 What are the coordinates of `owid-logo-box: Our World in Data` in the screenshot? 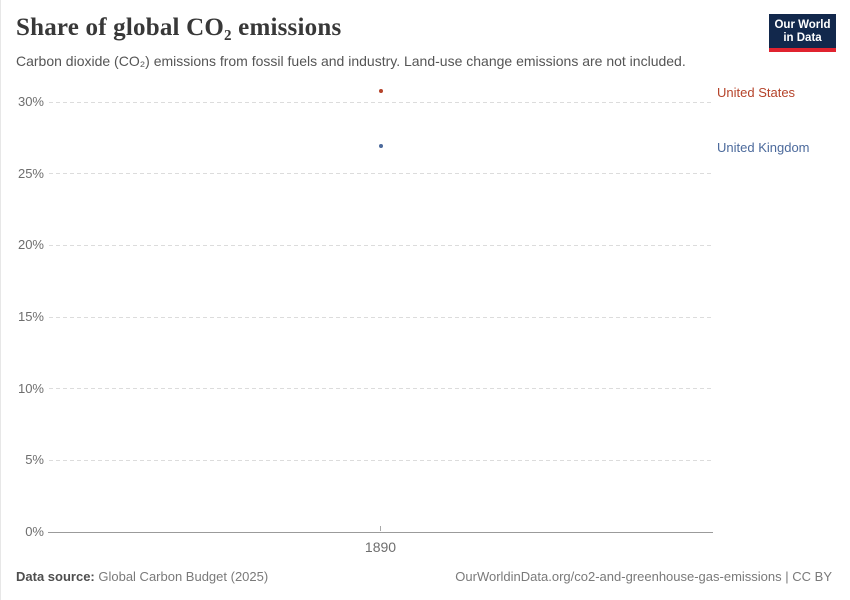 It's located at (802, 31).